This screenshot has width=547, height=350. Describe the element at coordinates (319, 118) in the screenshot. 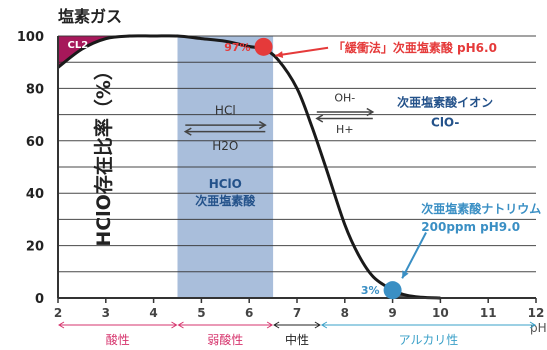

I see `ion-reverse-arrow-head` at that location.